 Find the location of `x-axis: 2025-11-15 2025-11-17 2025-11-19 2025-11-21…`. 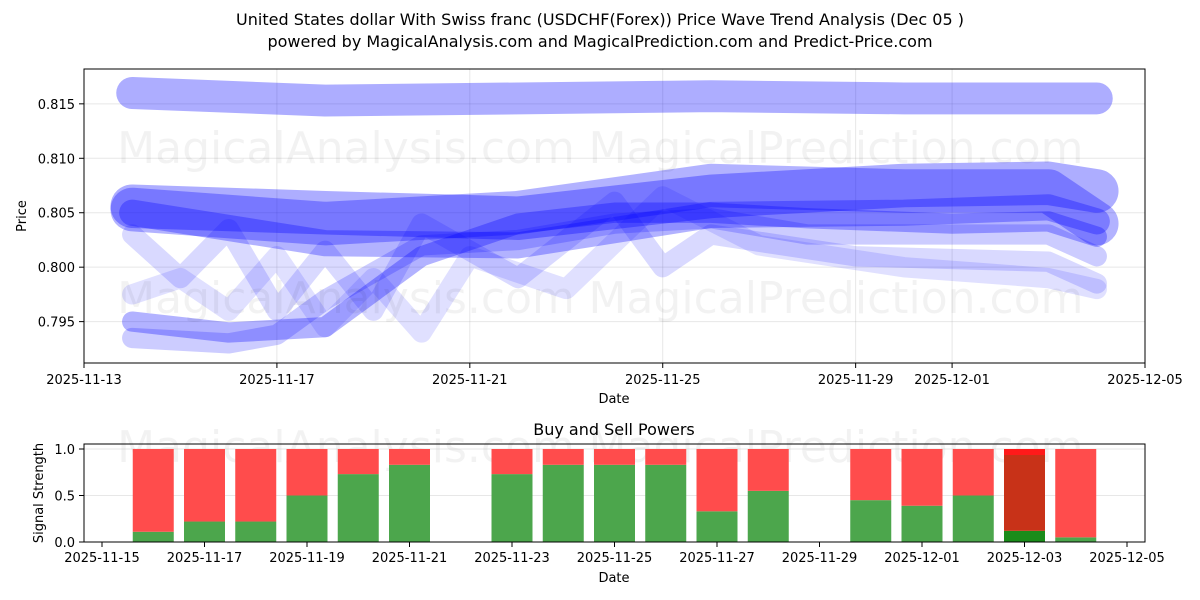

x-axis: 2025-11-15 2025-11-17 2025-11-19 2025-11-21… is located at coordinates (614, 554).